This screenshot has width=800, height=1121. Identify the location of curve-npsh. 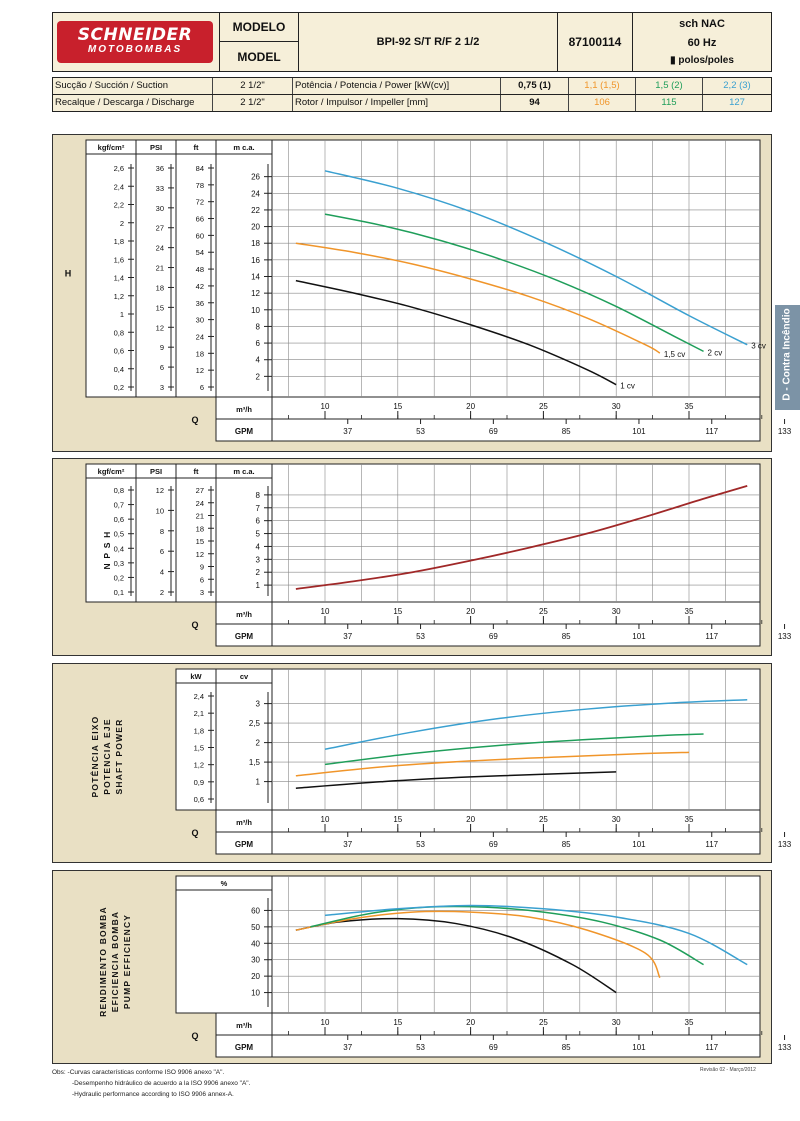
(521, 537).